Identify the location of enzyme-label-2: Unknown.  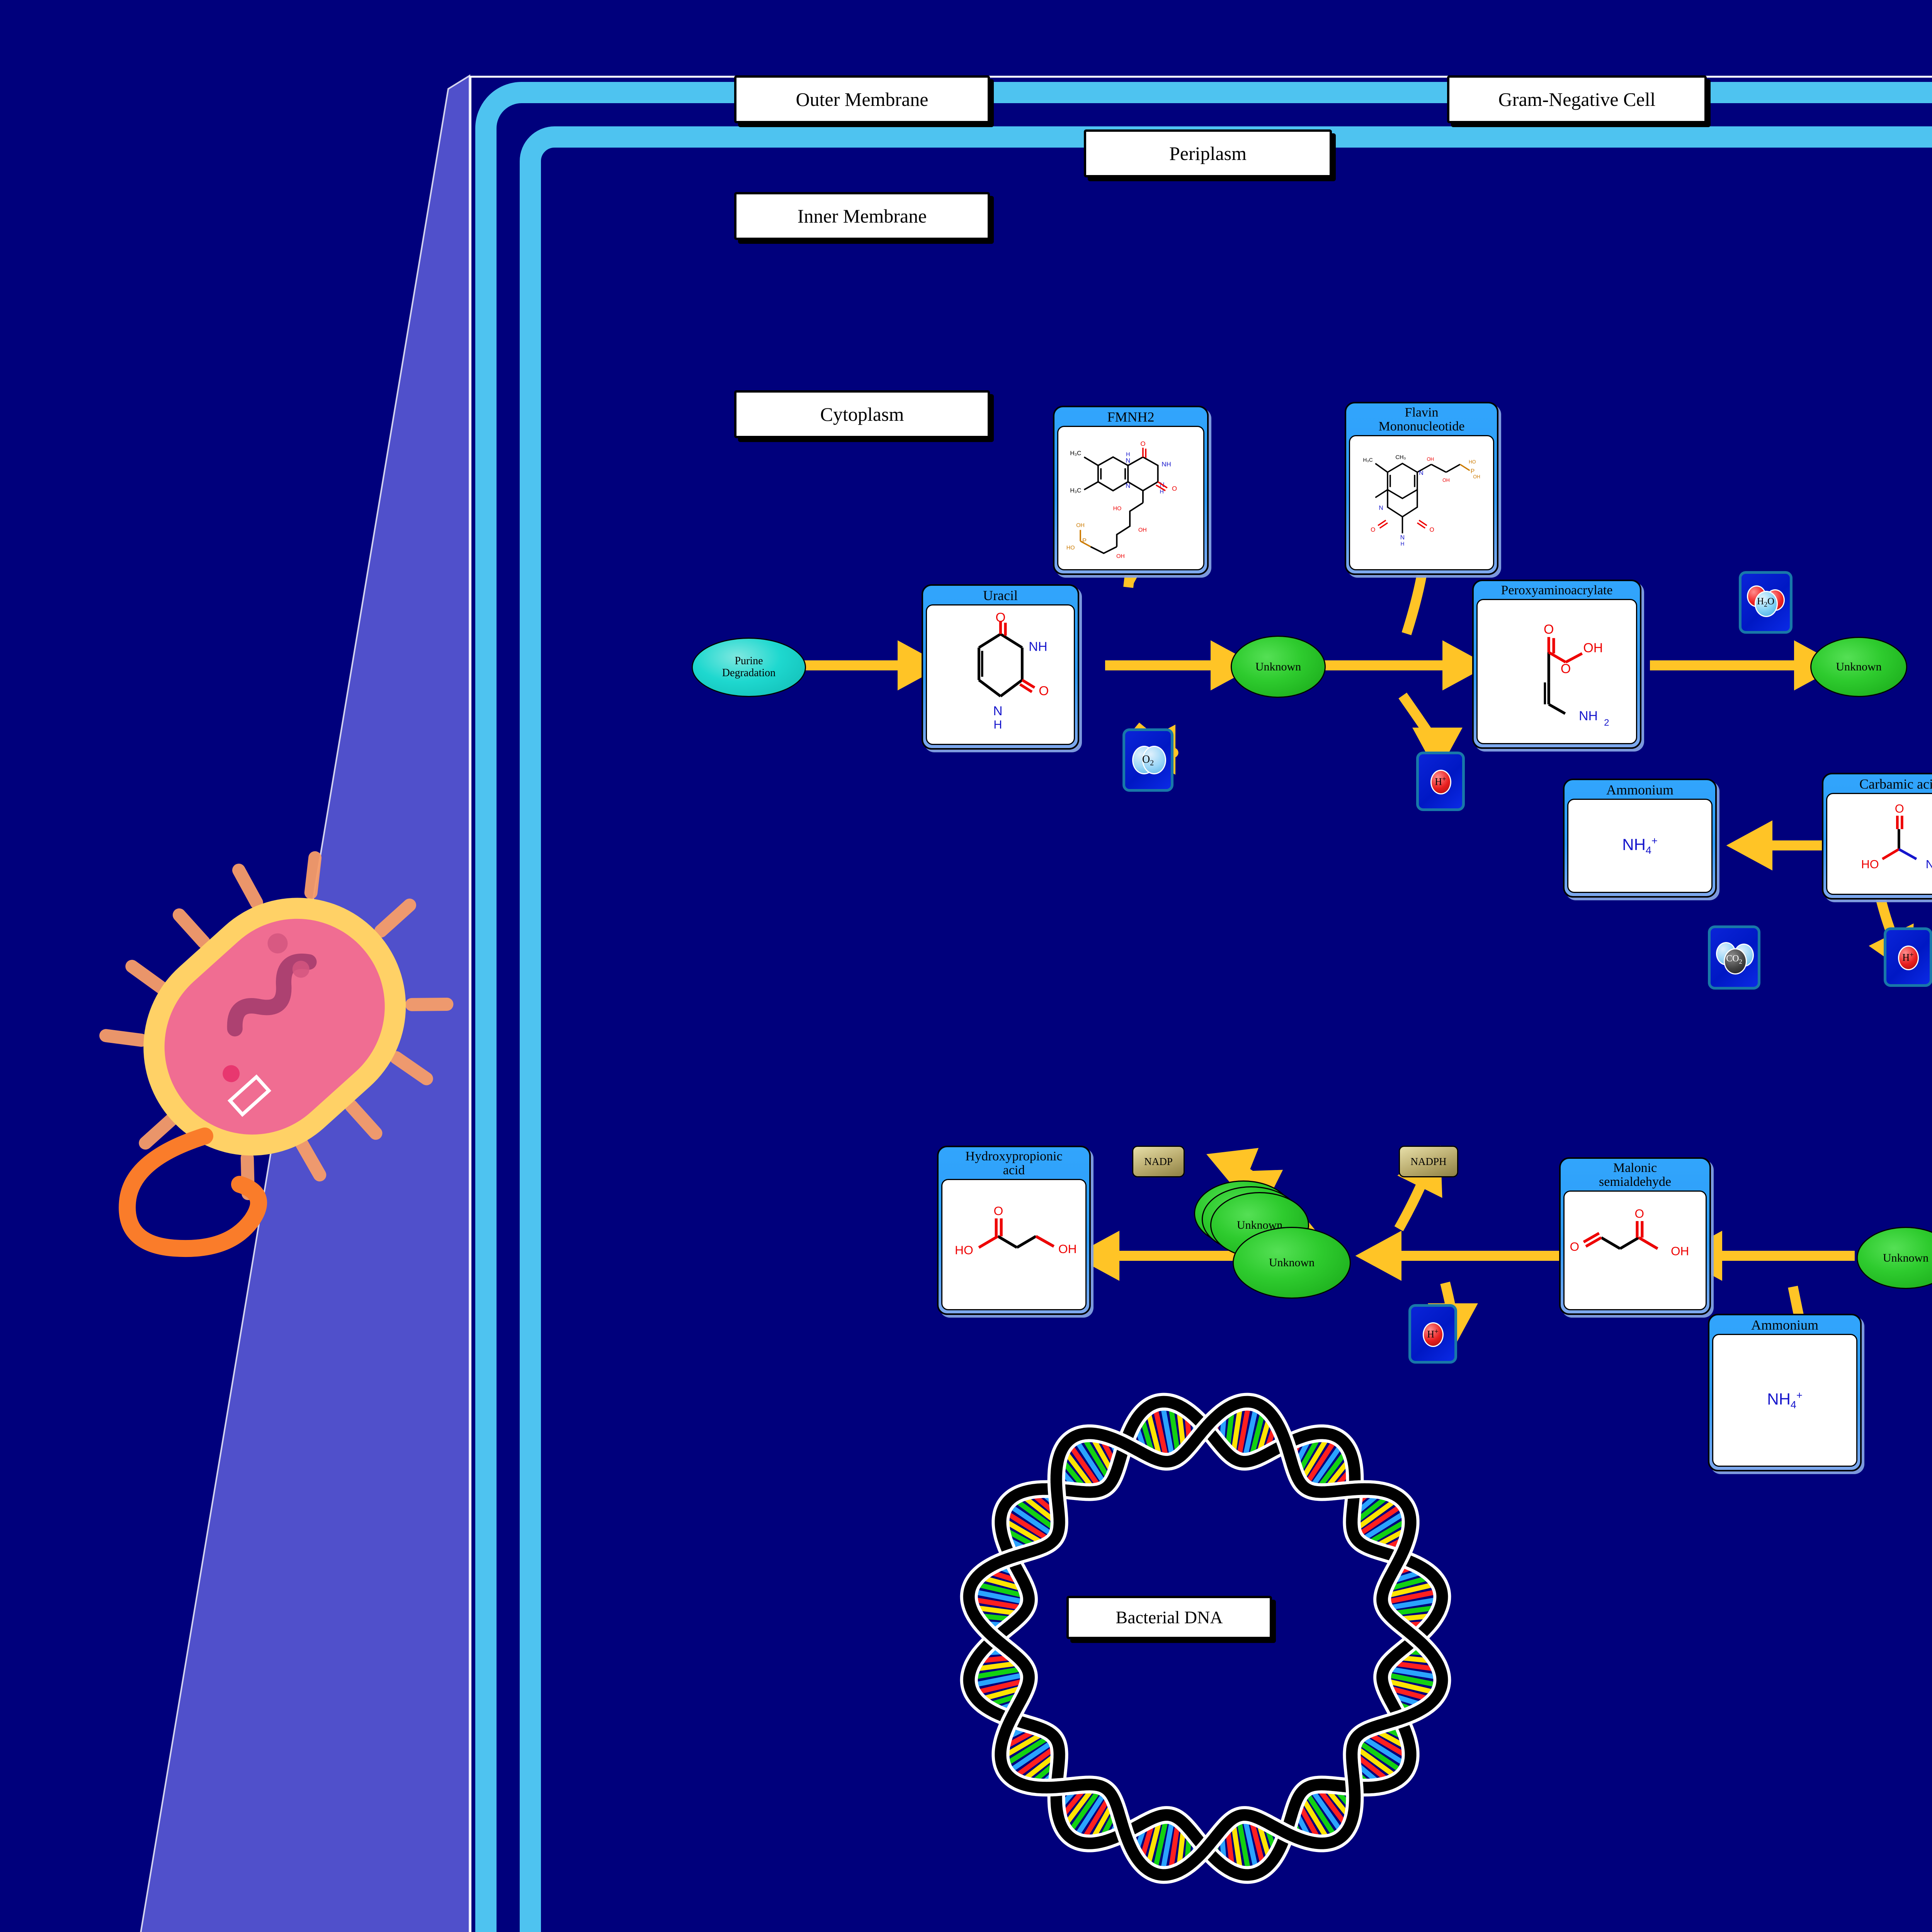
(1859, 667).